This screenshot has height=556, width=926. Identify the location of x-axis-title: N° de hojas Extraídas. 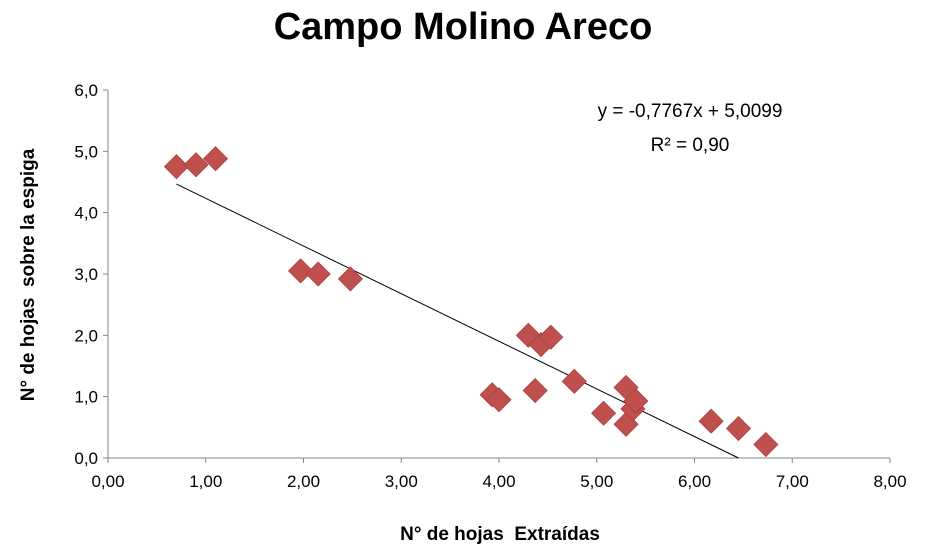
(500, 534).